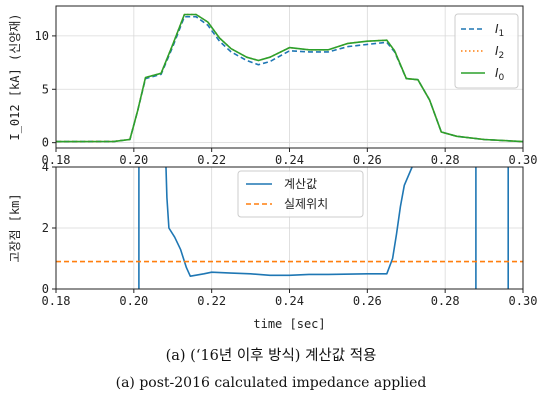 This screenshot has height=418, width=542. I want to click on y-tick-label: 4, so click(45, 167).